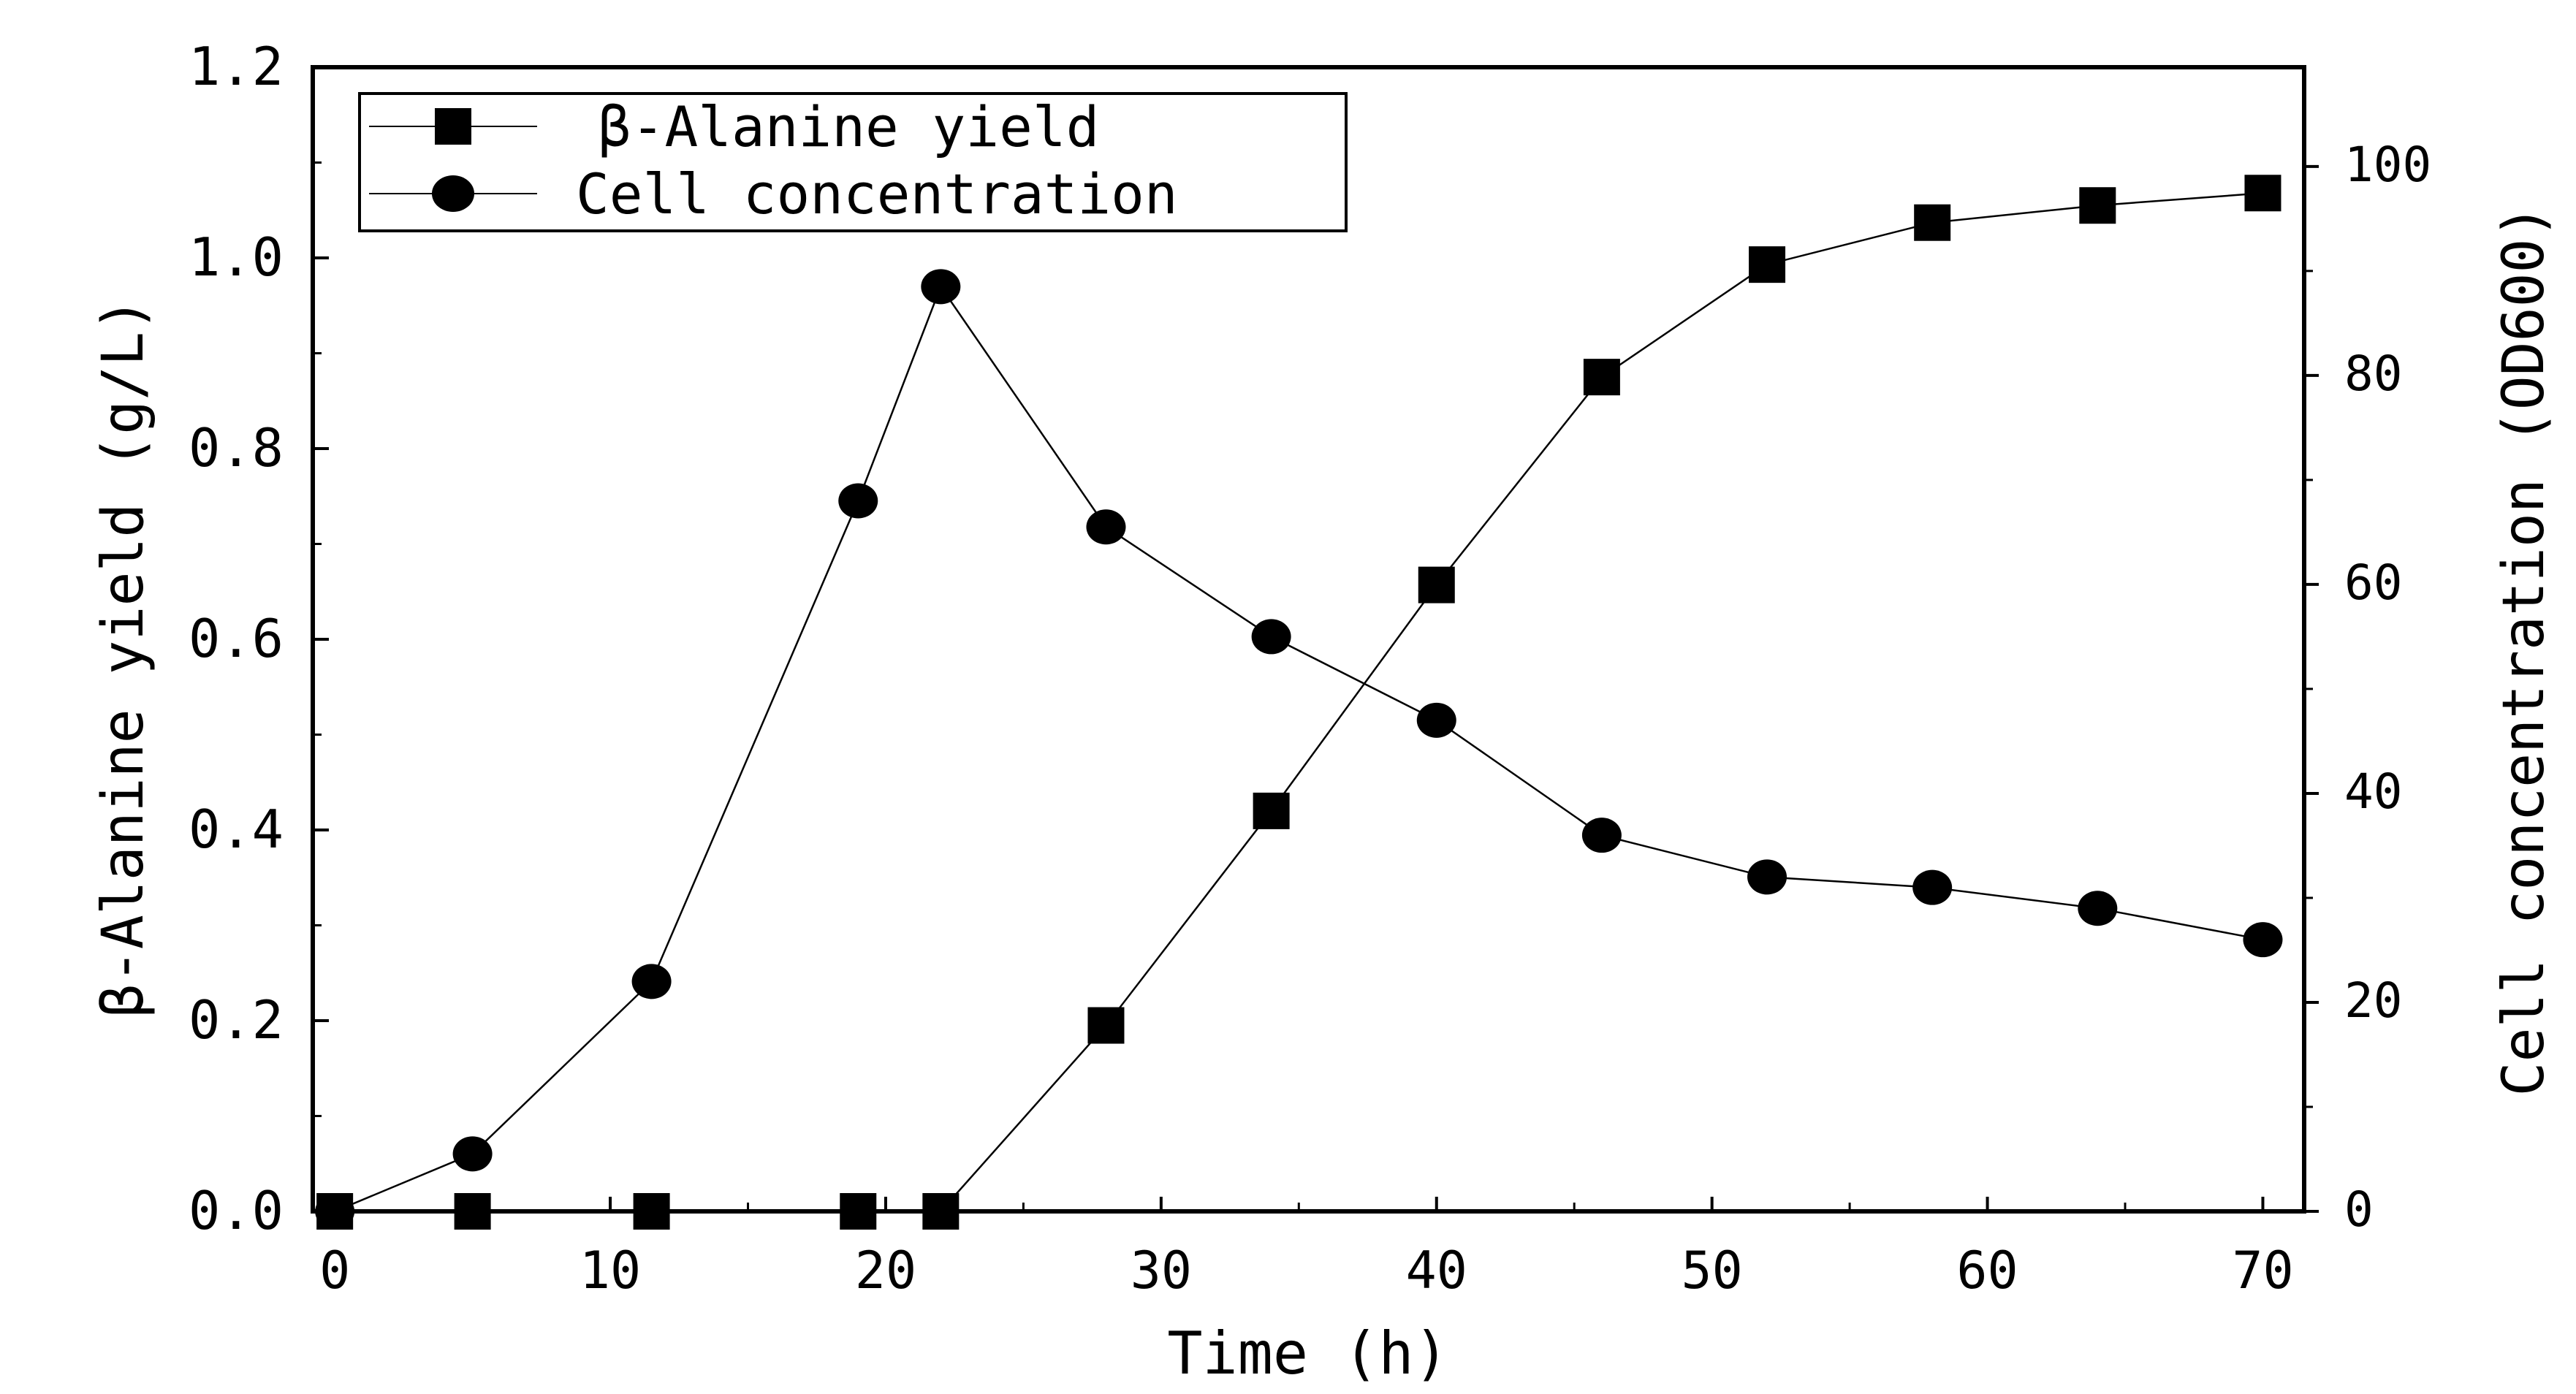 The width and height of the screenshot is (2576, 1394). I want to click on y2-tick-label: 40, so click(2373, 791).